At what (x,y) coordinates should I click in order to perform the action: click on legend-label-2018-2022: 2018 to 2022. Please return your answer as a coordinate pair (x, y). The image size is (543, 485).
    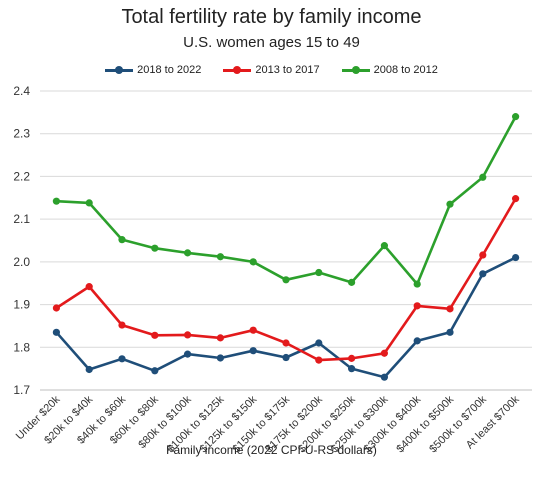
    Looking at the image, I should click on (169, 70).